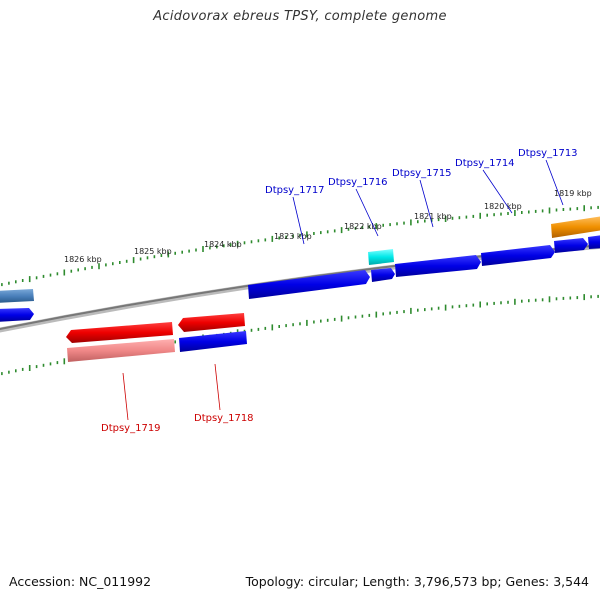  Describe the element at coordinates (358, 182) in the screenshot. I see `gene-label-dtpsy-1716: Dtpsy_1716` at that location.